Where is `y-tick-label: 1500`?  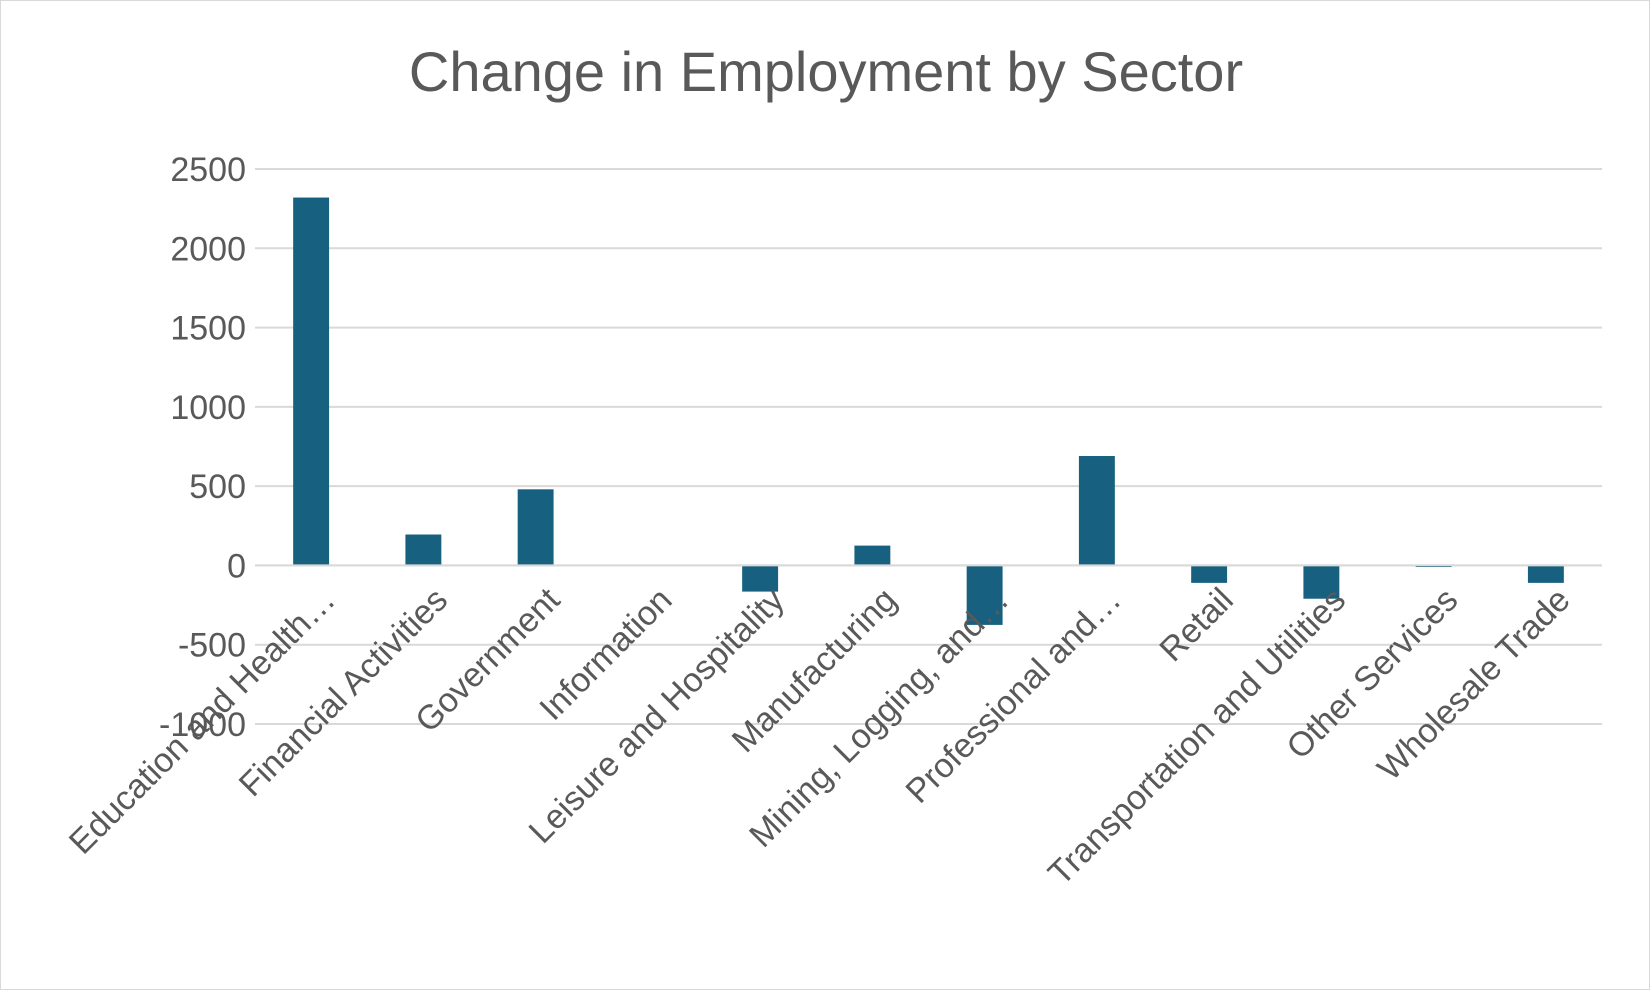
y-tick-label: 1500 is located at coordinates (208, 329).